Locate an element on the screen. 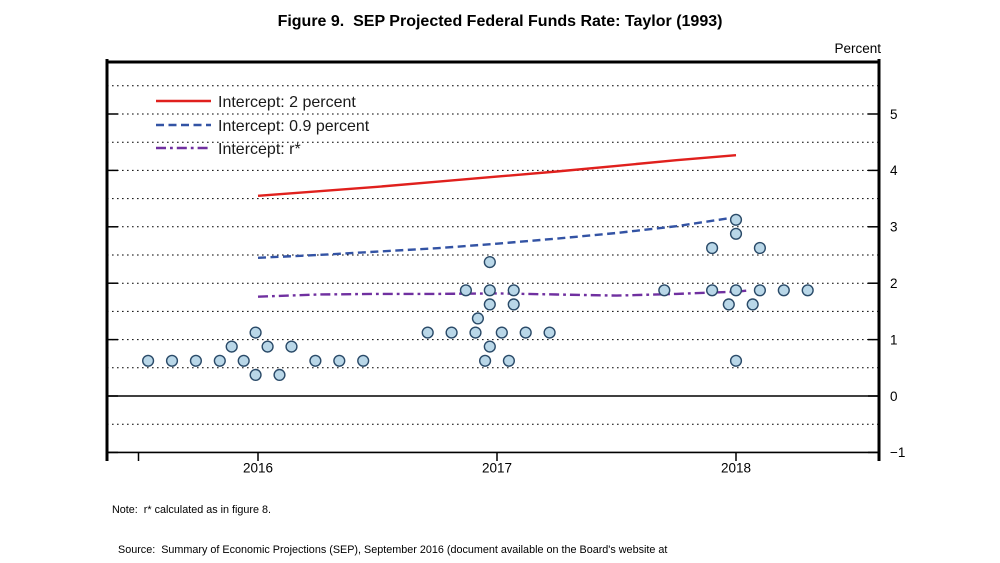 Image resolution: width=1000 pixels, height=563 pixels. x-tick-label: 2017 is located at coordinates (497, 467).